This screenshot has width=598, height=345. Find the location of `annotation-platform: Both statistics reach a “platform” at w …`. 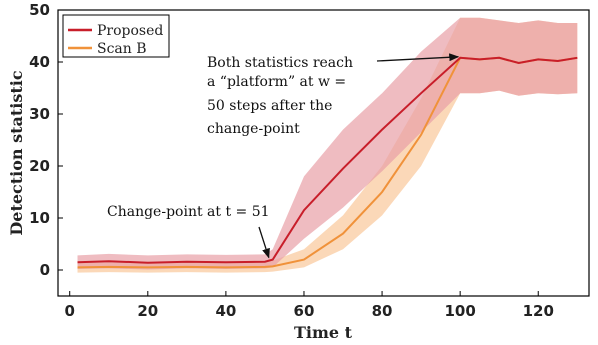

annotation-platform: Both statistics reach a “platform” at w … is located at coordinates (333, 95).